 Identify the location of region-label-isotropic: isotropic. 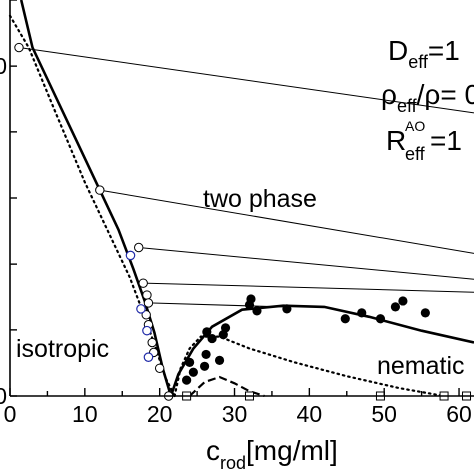
(62, 349).